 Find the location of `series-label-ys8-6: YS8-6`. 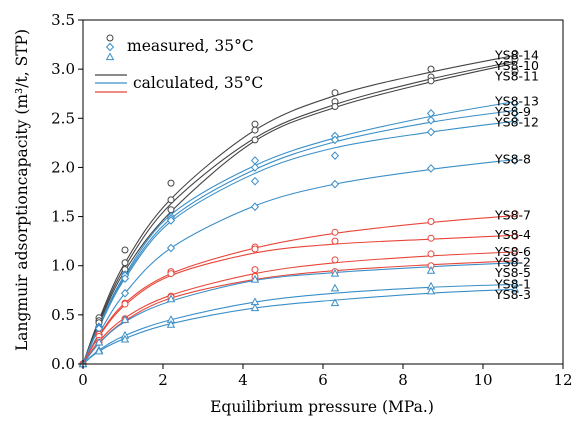

series-label-ys8-6: YS8-6 is located at coordinates (512, 251).